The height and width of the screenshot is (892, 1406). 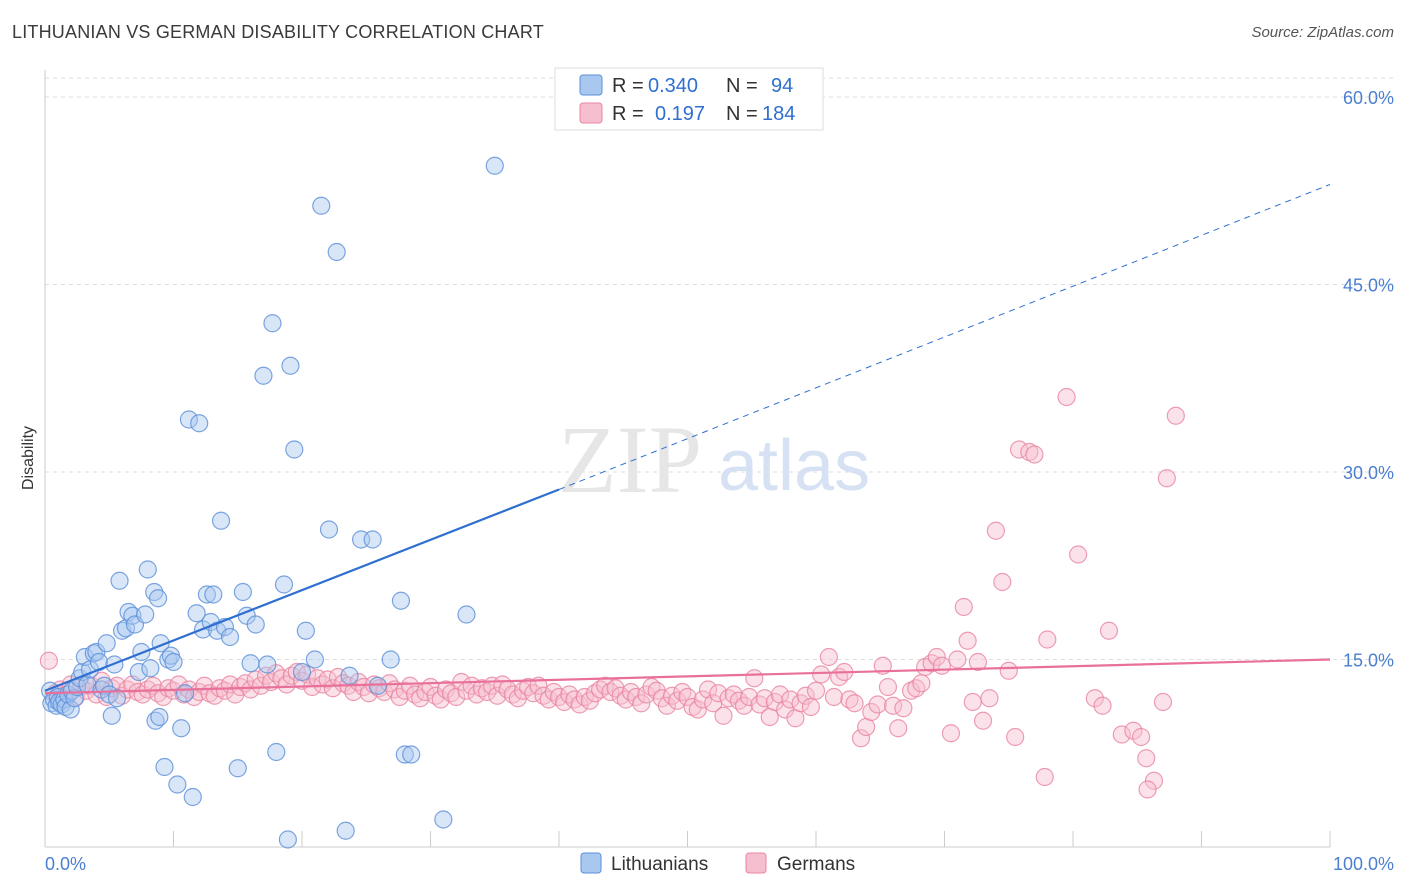 What do you see at coordinates (742, 86) in the screenshot?
I see `legend-n-label-1: N =` at bounding box center [742, 86].